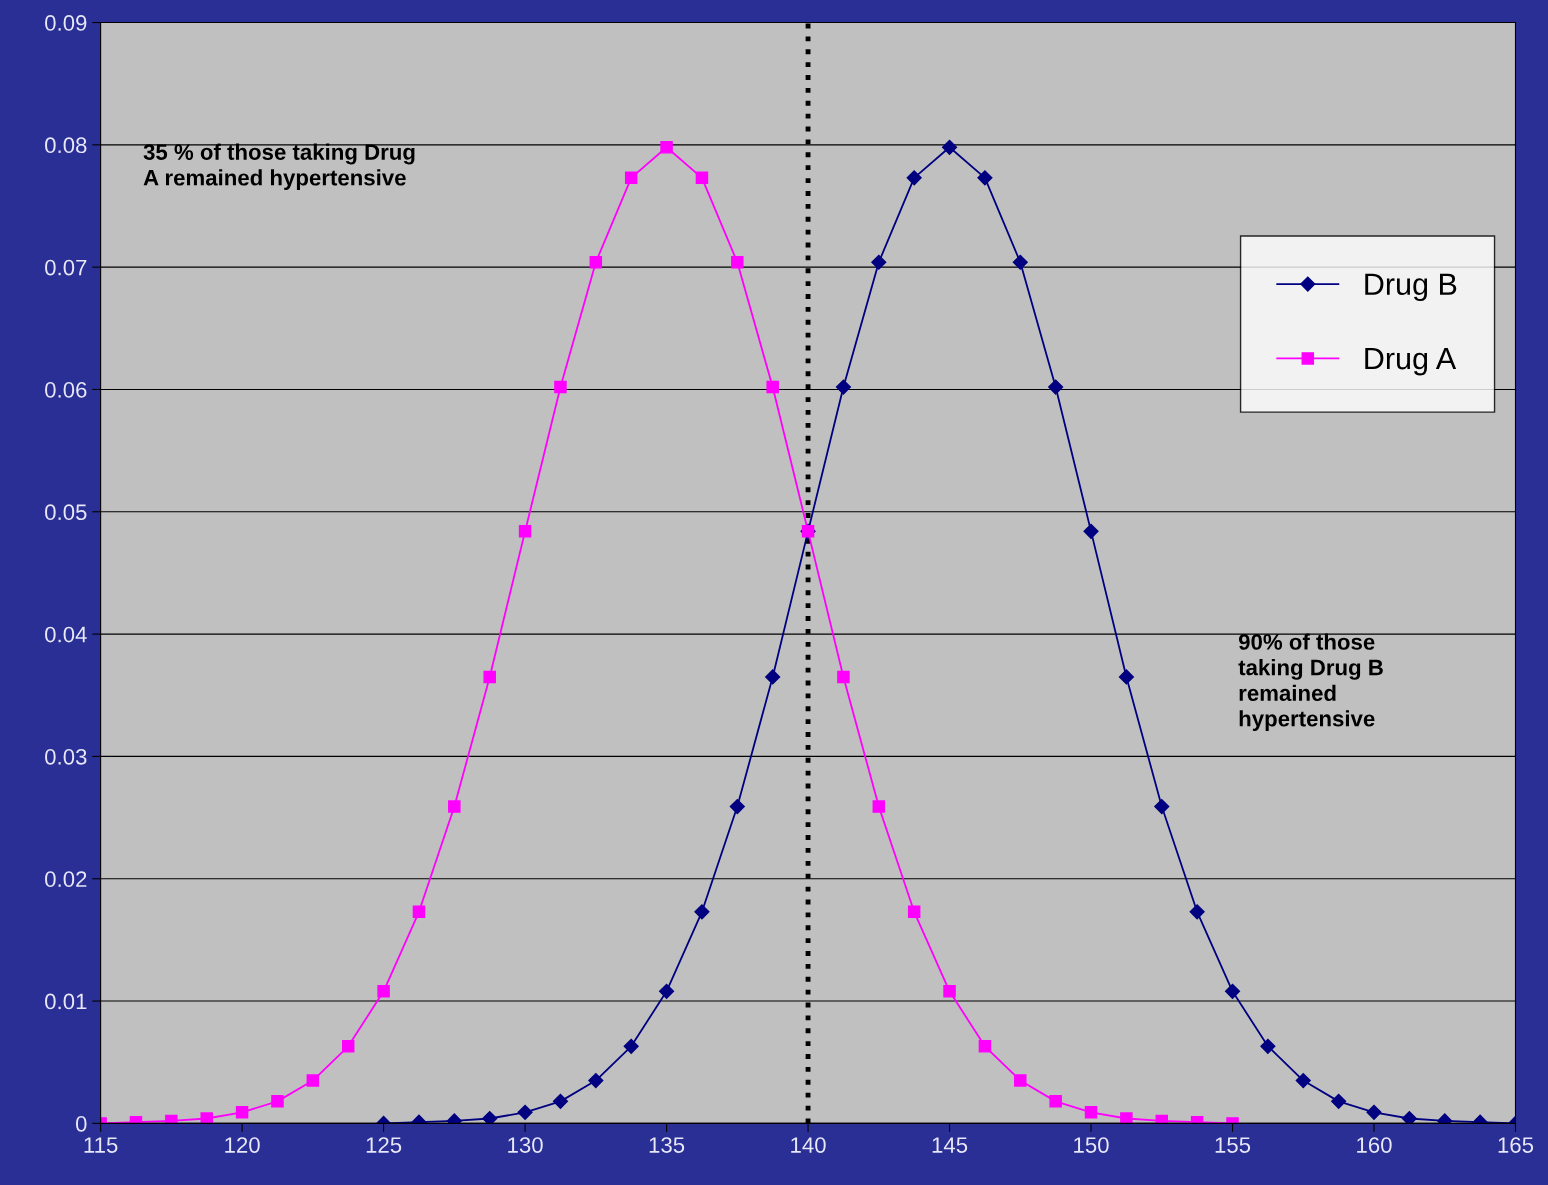 This screenshot has height=1185, width=1548. I want to click on x-tick-label: 135, so click(667, 1145).